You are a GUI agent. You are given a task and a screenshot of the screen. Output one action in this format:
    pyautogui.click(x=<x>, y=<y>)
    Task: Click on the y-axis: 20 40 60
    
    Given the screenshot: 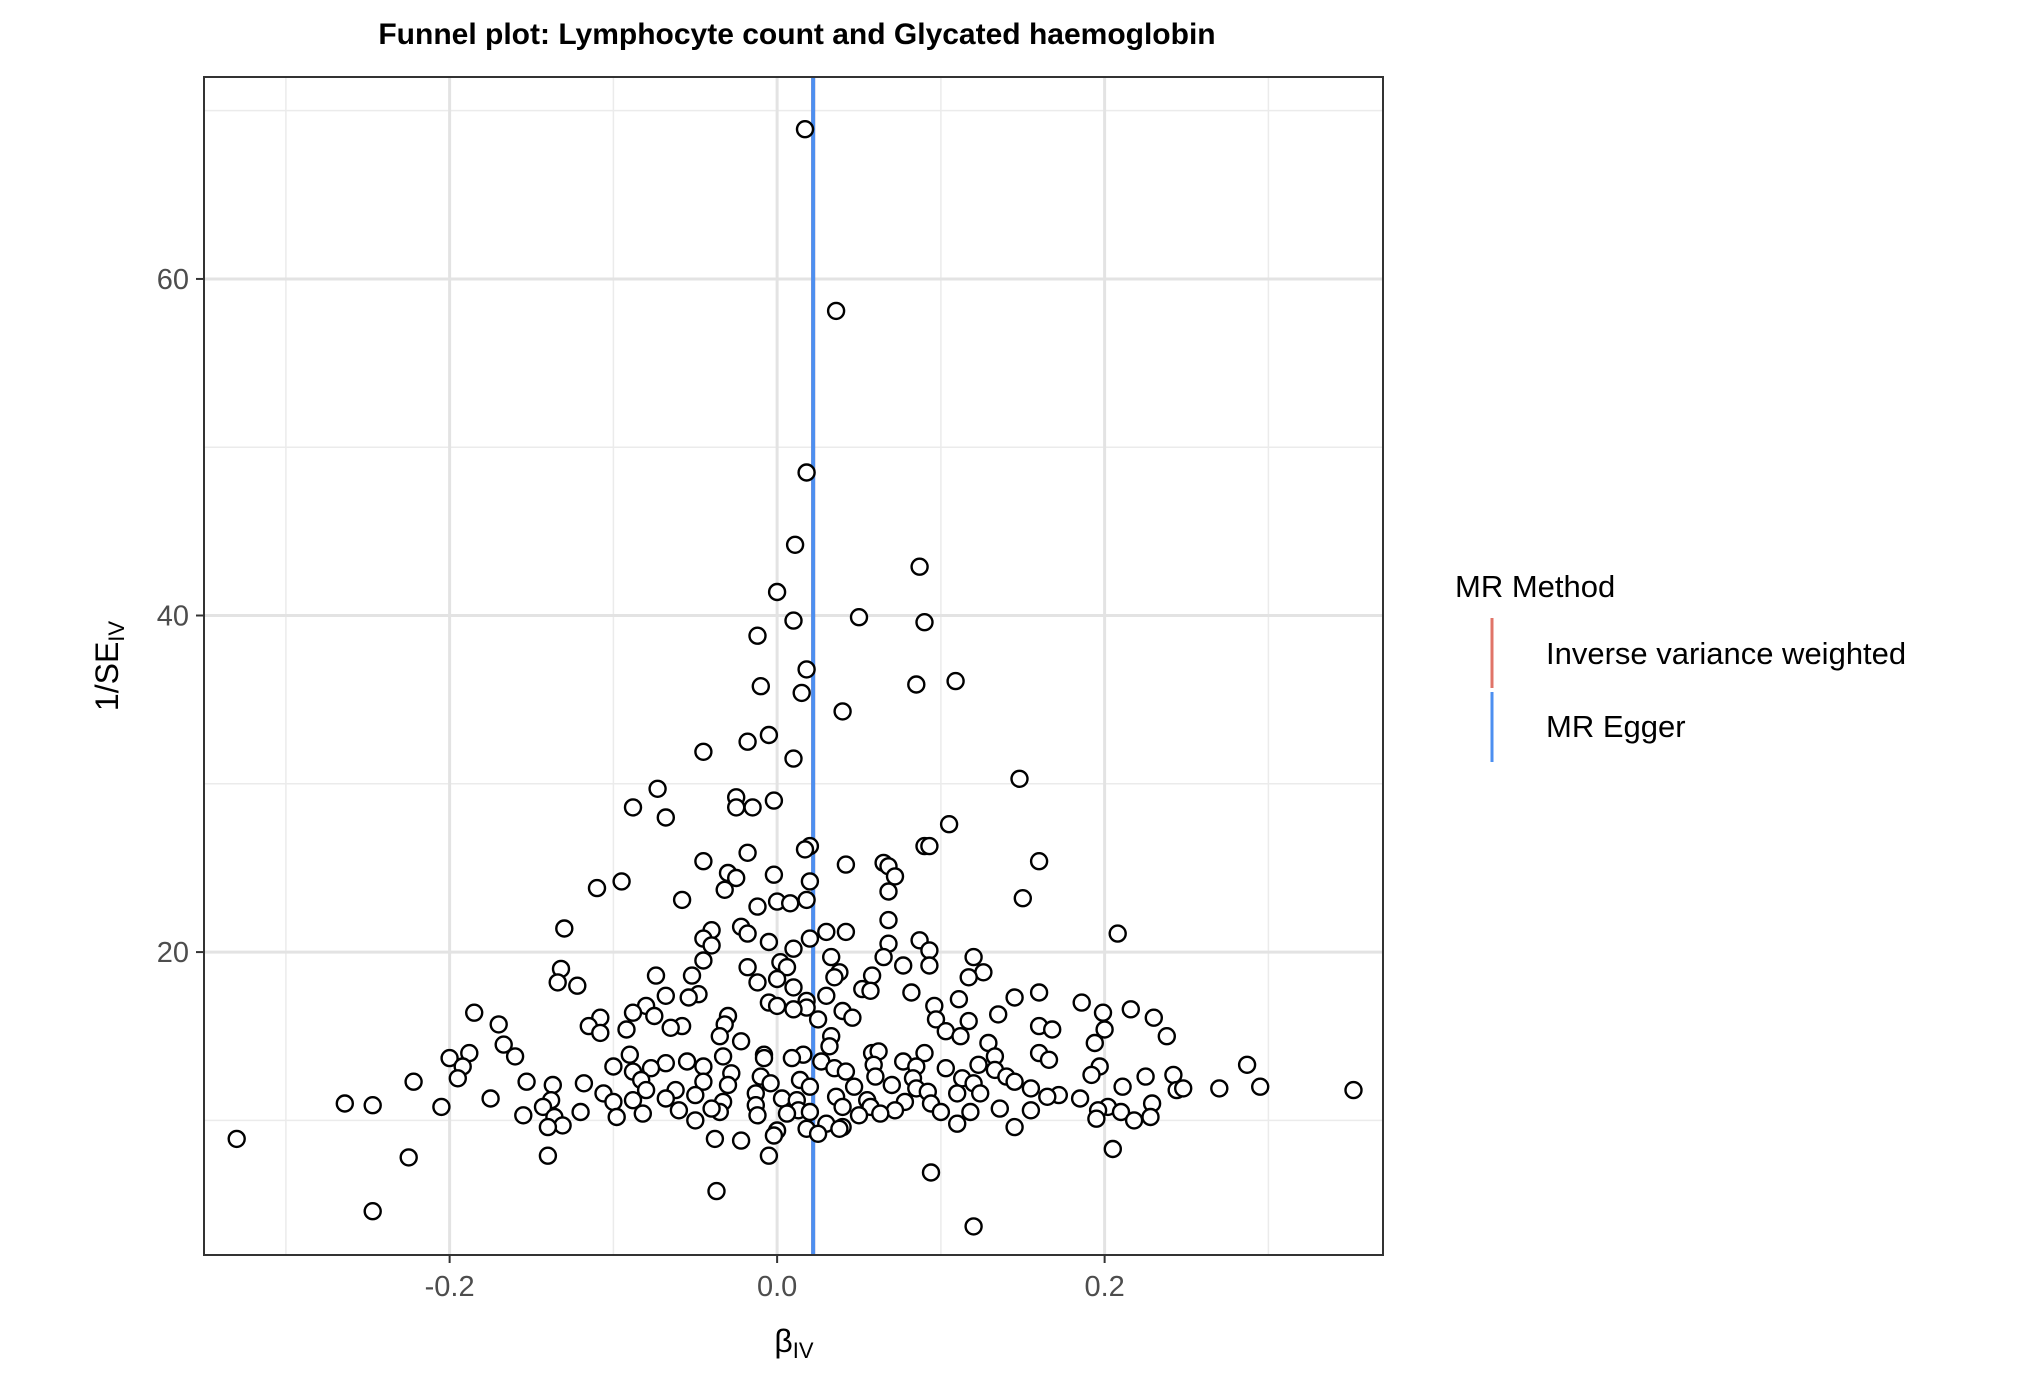 What is the action you would take?
    pyautogui.click(x=180, y=616)
    